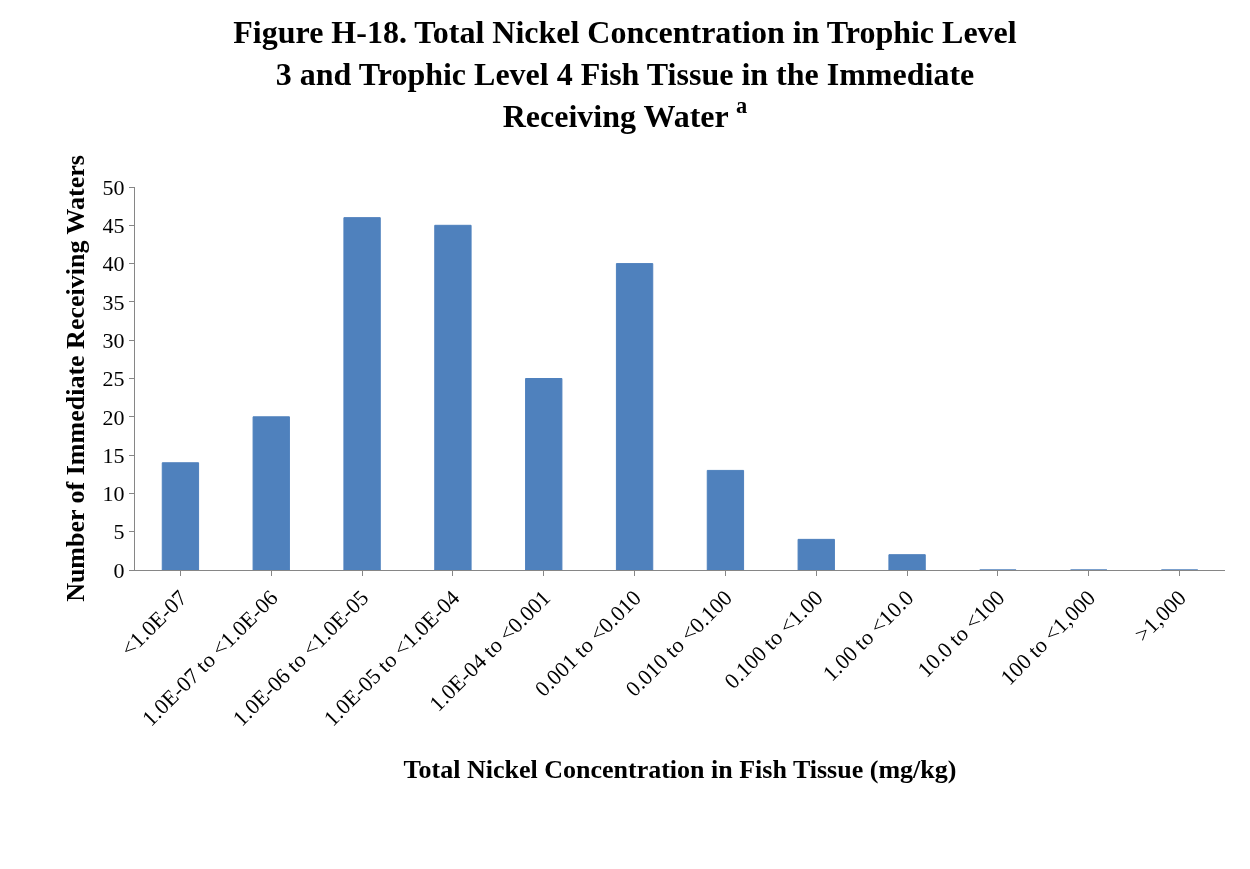 Image resolution: width=1250 pixels, height=869 pixels. I want to click on y-tick-label: 50, so click(113, 187).